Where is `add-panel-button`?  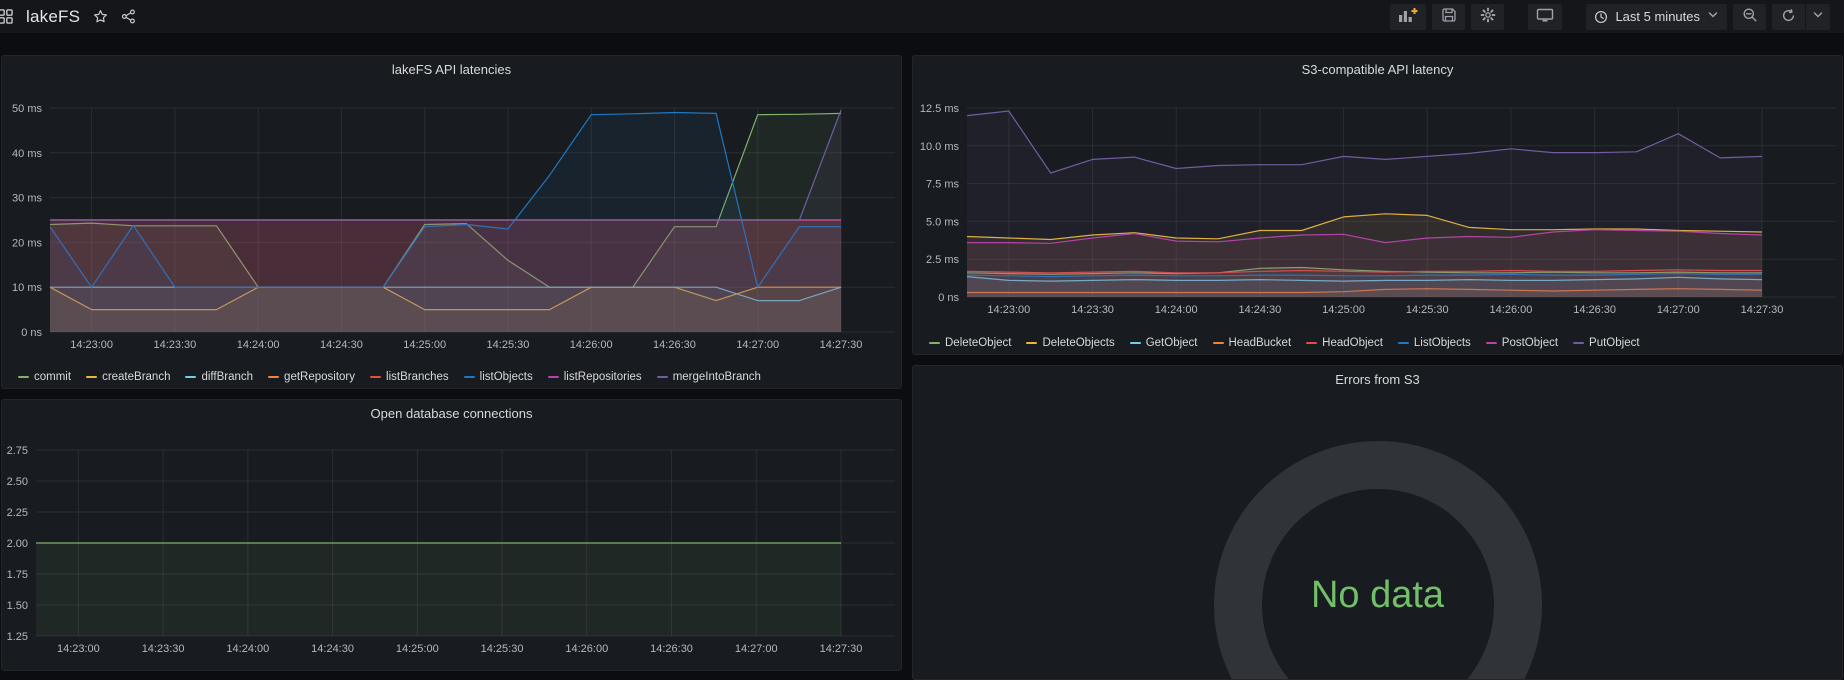 add-panel-button is located at coordinates (1408, 16).